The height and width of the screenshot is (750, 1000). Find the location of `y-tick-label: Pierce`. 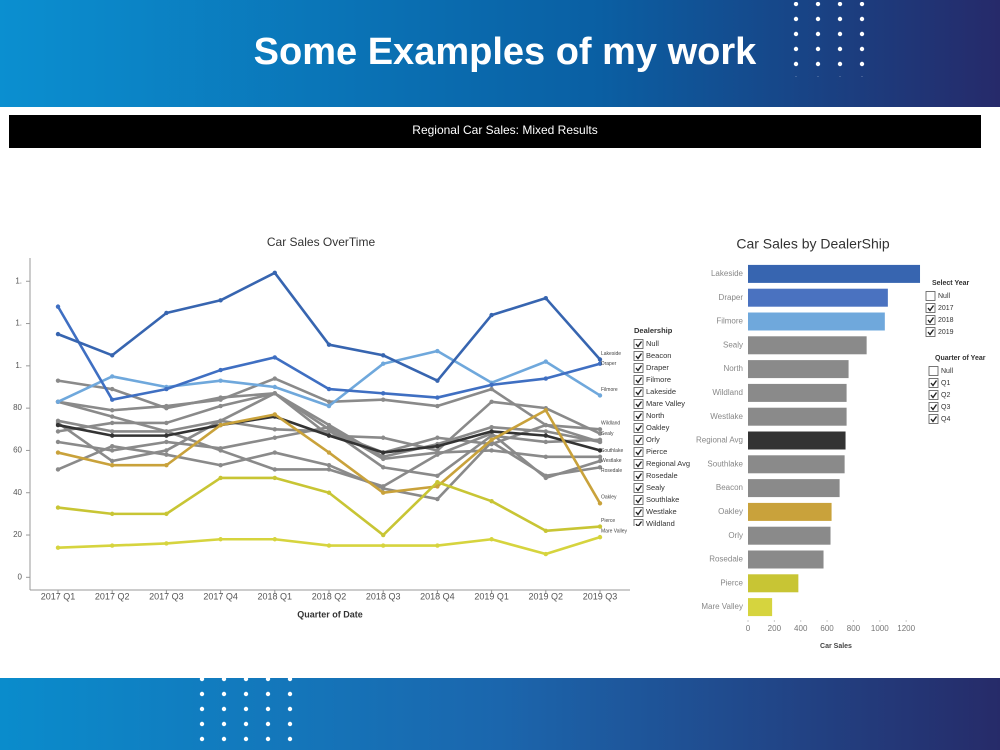

y-tick-label: Pierce is located at coordinates (731, 582).